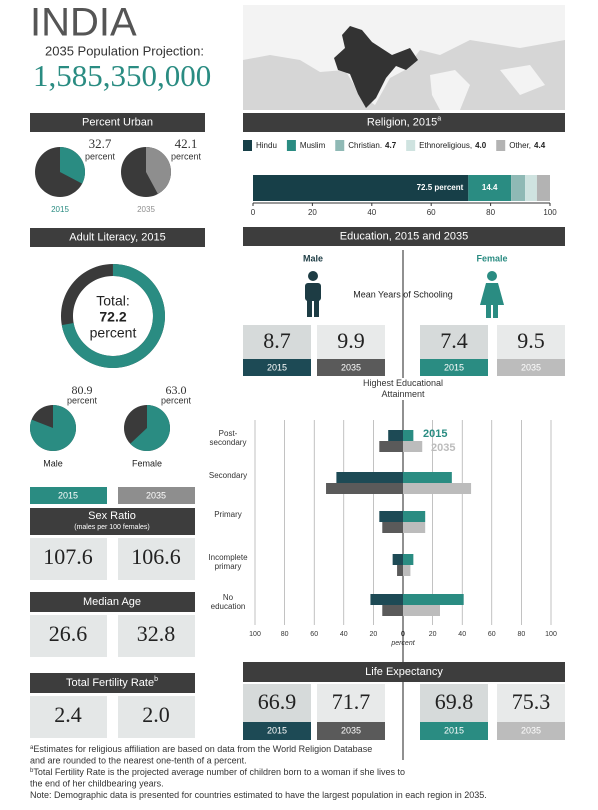  What do you see at coordinates (68, 633) in the screenshot?
I see `indicator-value: 26.6` at bounding box center [68, 633].